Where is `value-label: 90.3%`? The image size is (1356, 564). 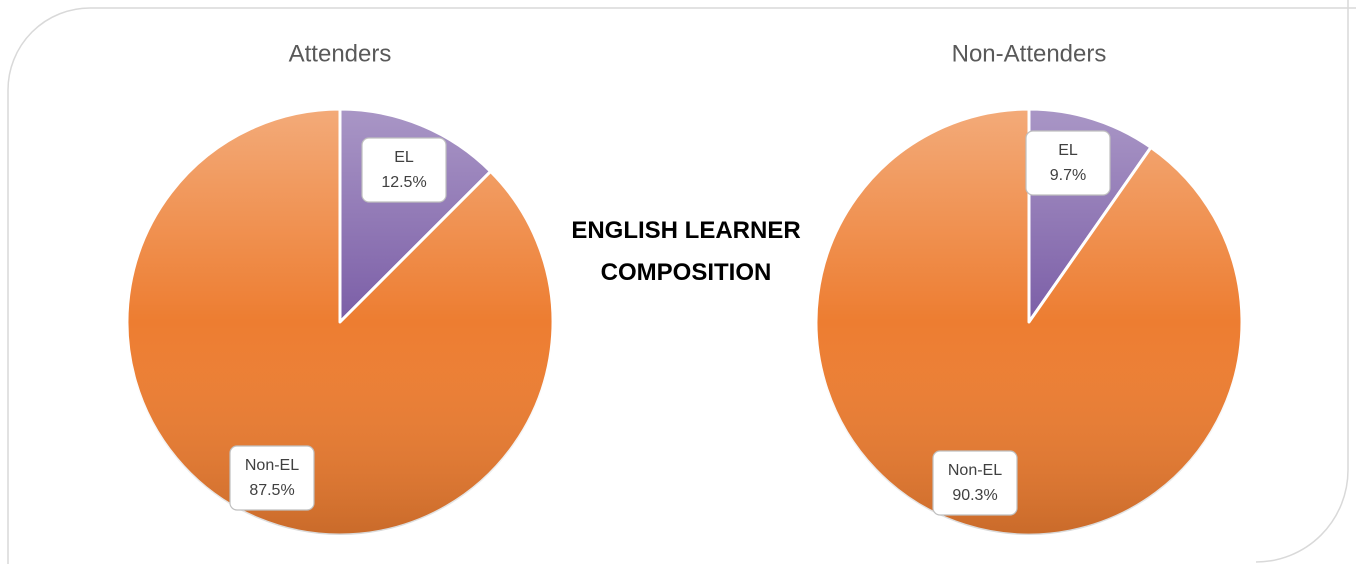
value-label: 90.3% is located at coordinates (974, 495).